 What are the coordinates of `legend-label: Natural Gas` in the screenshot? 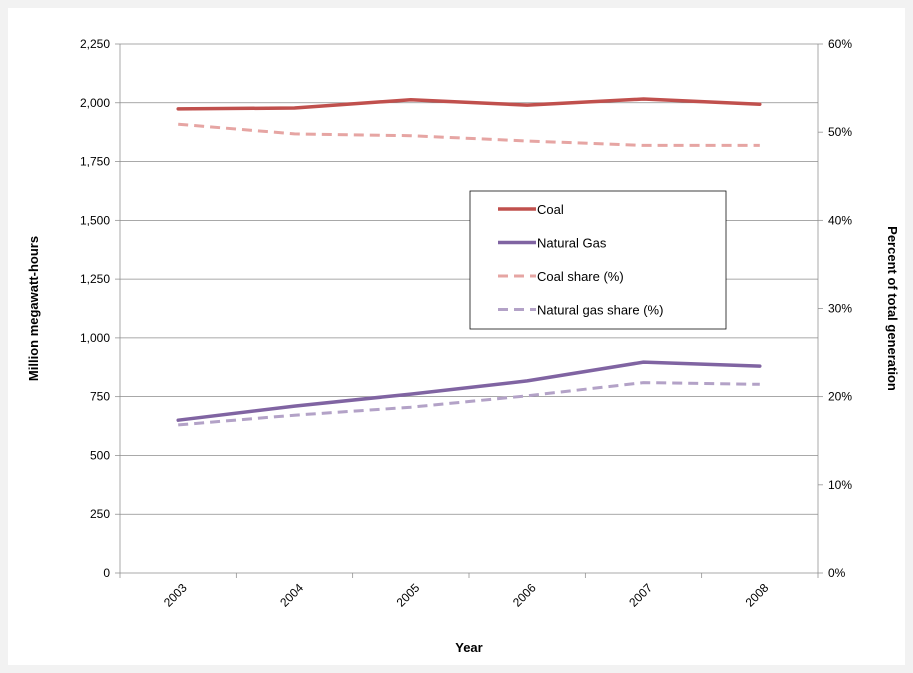 It's located at (572, 243).